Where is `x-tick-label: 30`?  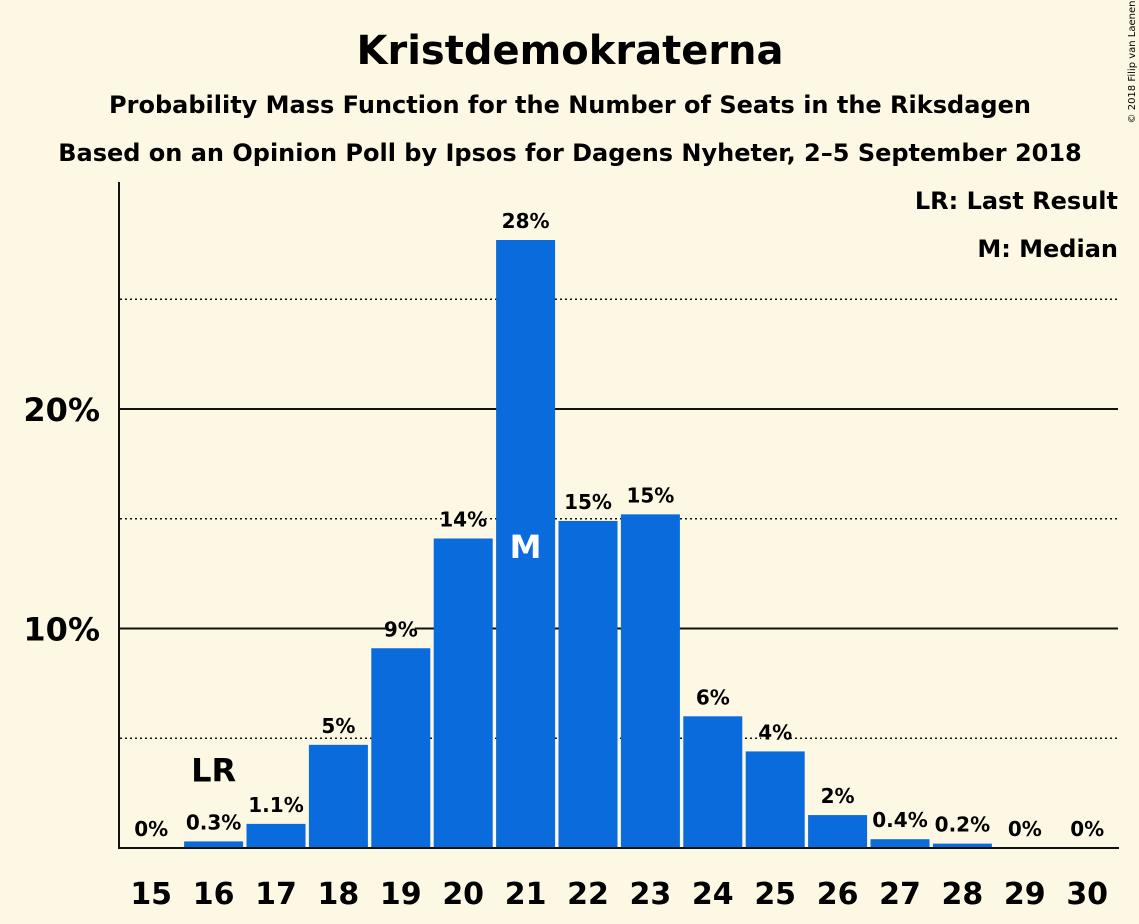 x-tick-label: 30 is located at coordinates (1087, 894).